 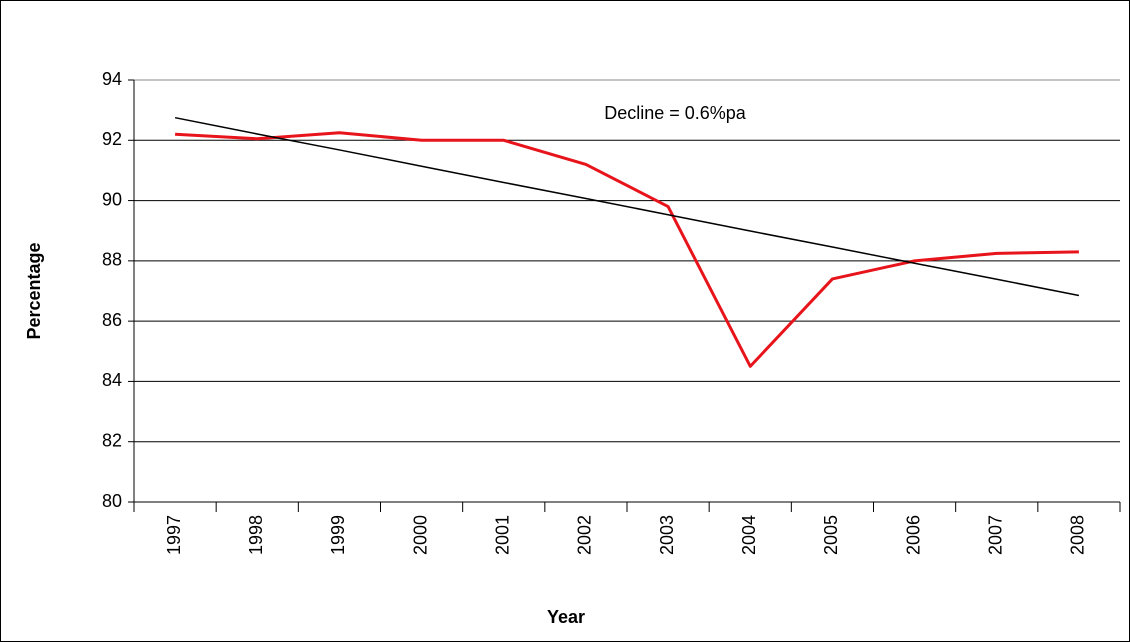 I want to click on x-tick-label: 2005, so click(x=831, y=535).